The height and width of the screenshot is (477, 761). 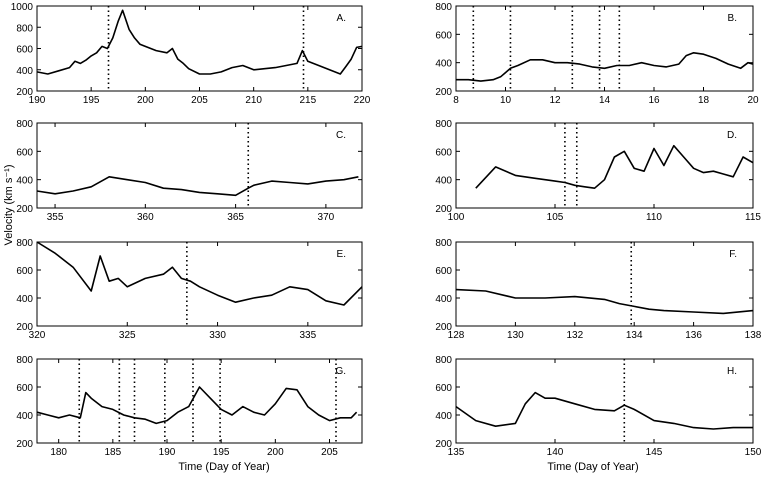 What do you see at coordinates (127, 335) in the screenshot?
I see `x-tick-label: 325` at bounding box center [127, 335].